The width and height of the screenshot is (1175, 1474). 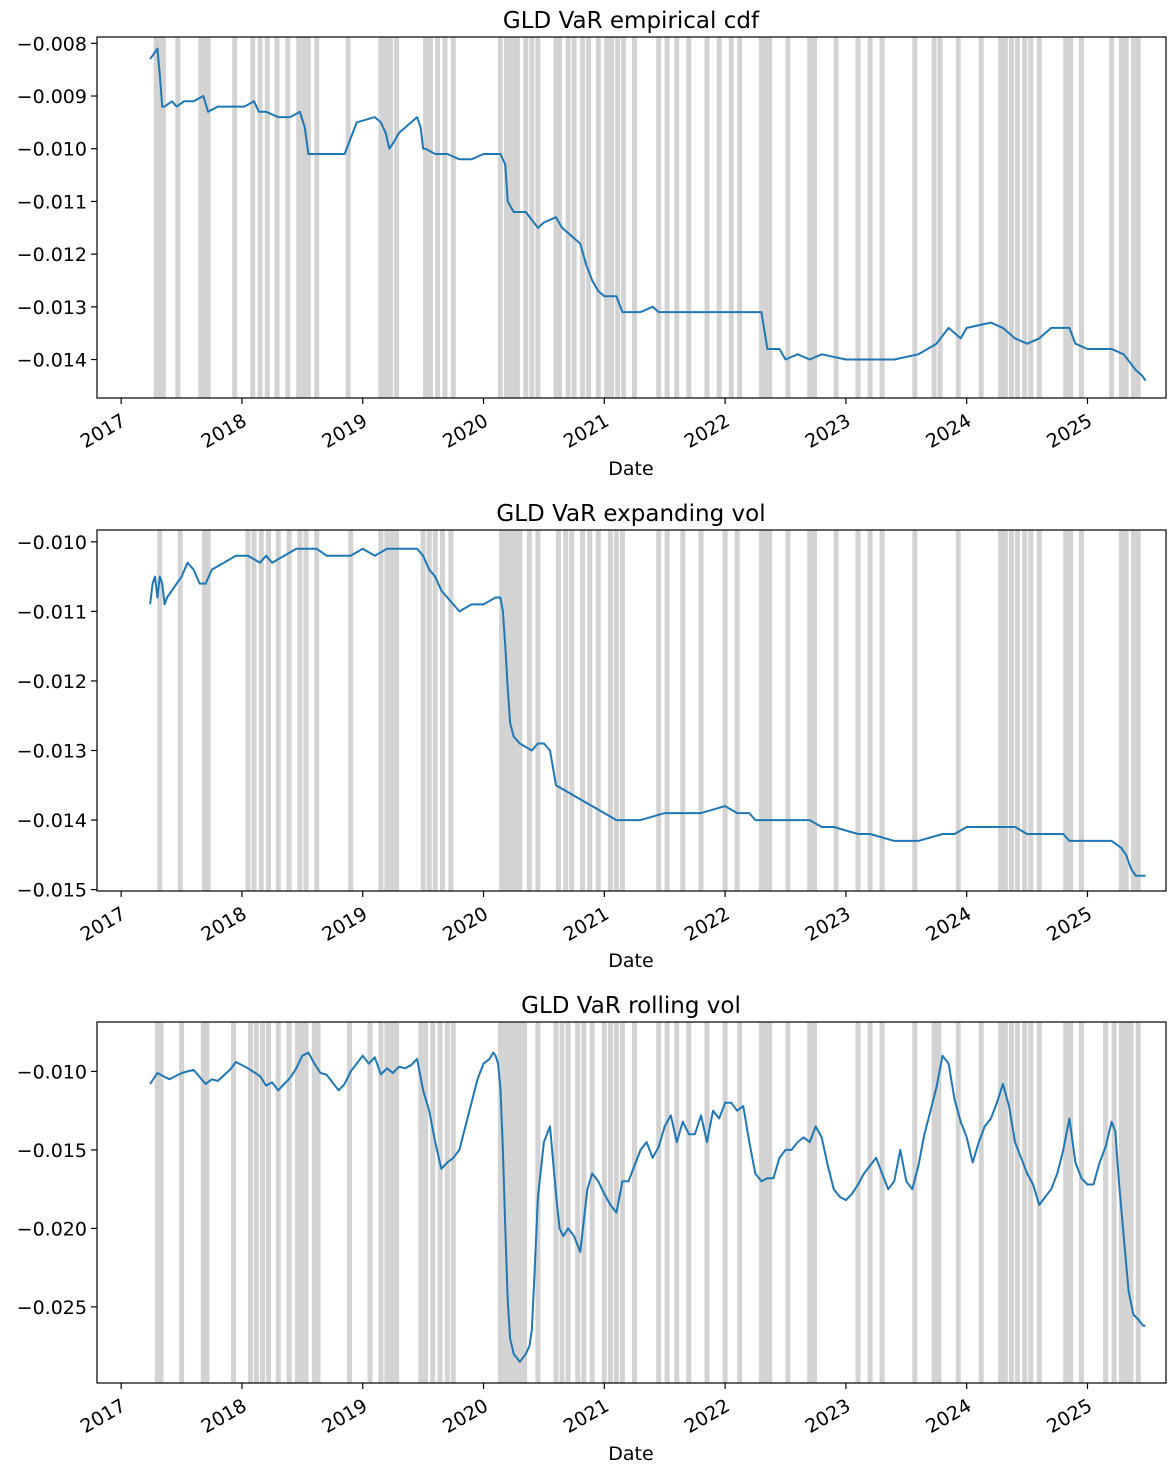 I want to click on x-tick-label: 2020, so click(x=465, y=431).